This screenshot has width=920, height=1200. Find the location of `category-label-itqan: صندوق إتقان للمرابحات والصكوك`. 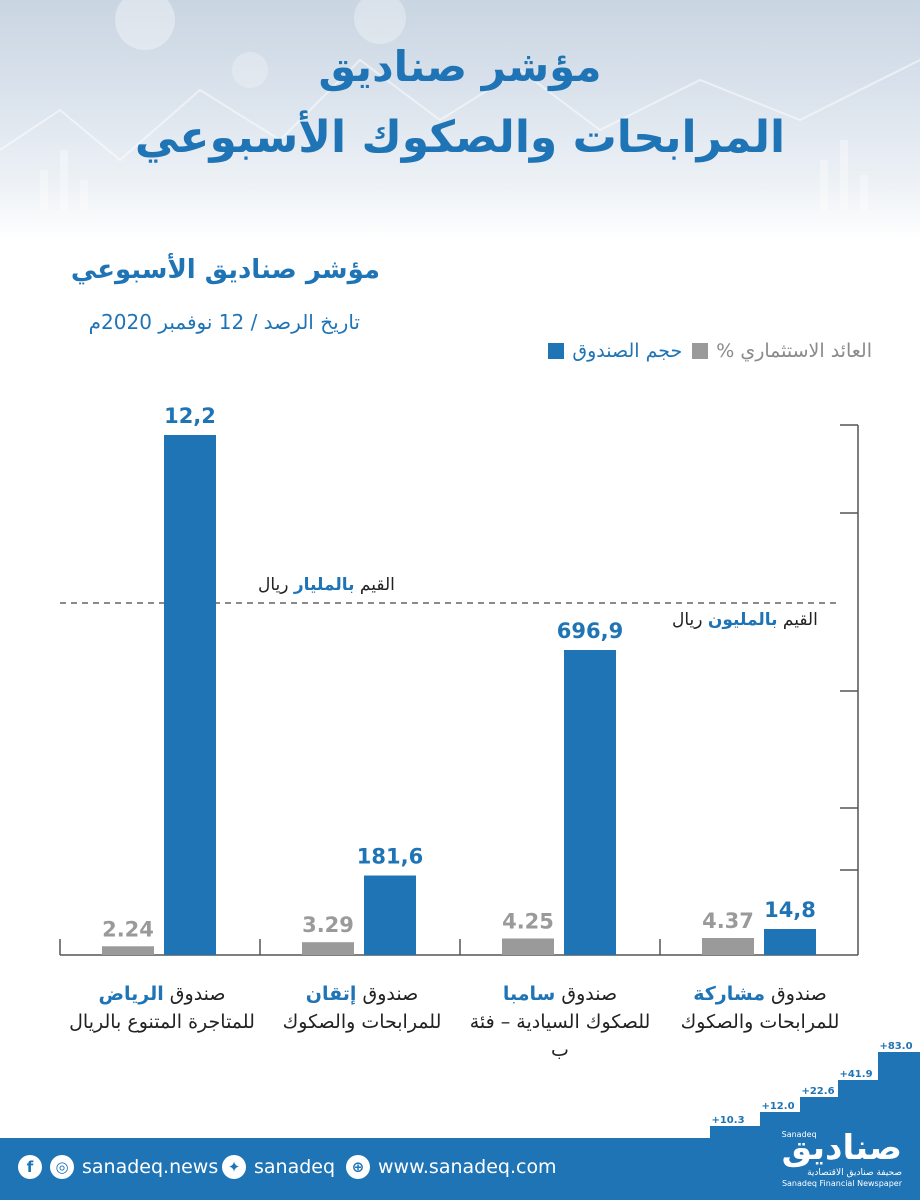

category-label-itqan: صندوق إتقان للمرابحات والصكوك is located at coordinates (362, 1008).